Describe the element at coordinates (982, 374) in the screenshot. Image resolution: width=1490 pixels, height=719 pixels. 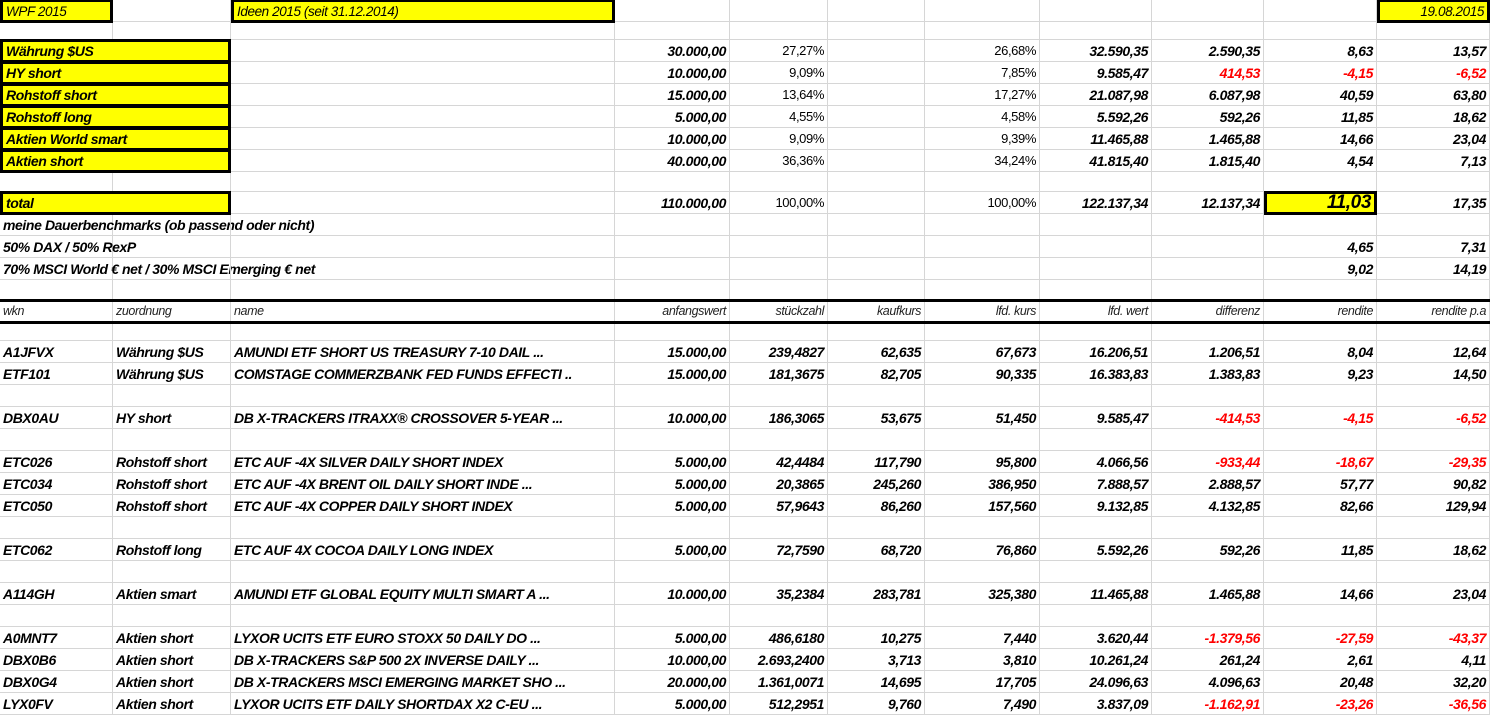
I see `cell-position-lfd-kurs: 90,335` at that location.